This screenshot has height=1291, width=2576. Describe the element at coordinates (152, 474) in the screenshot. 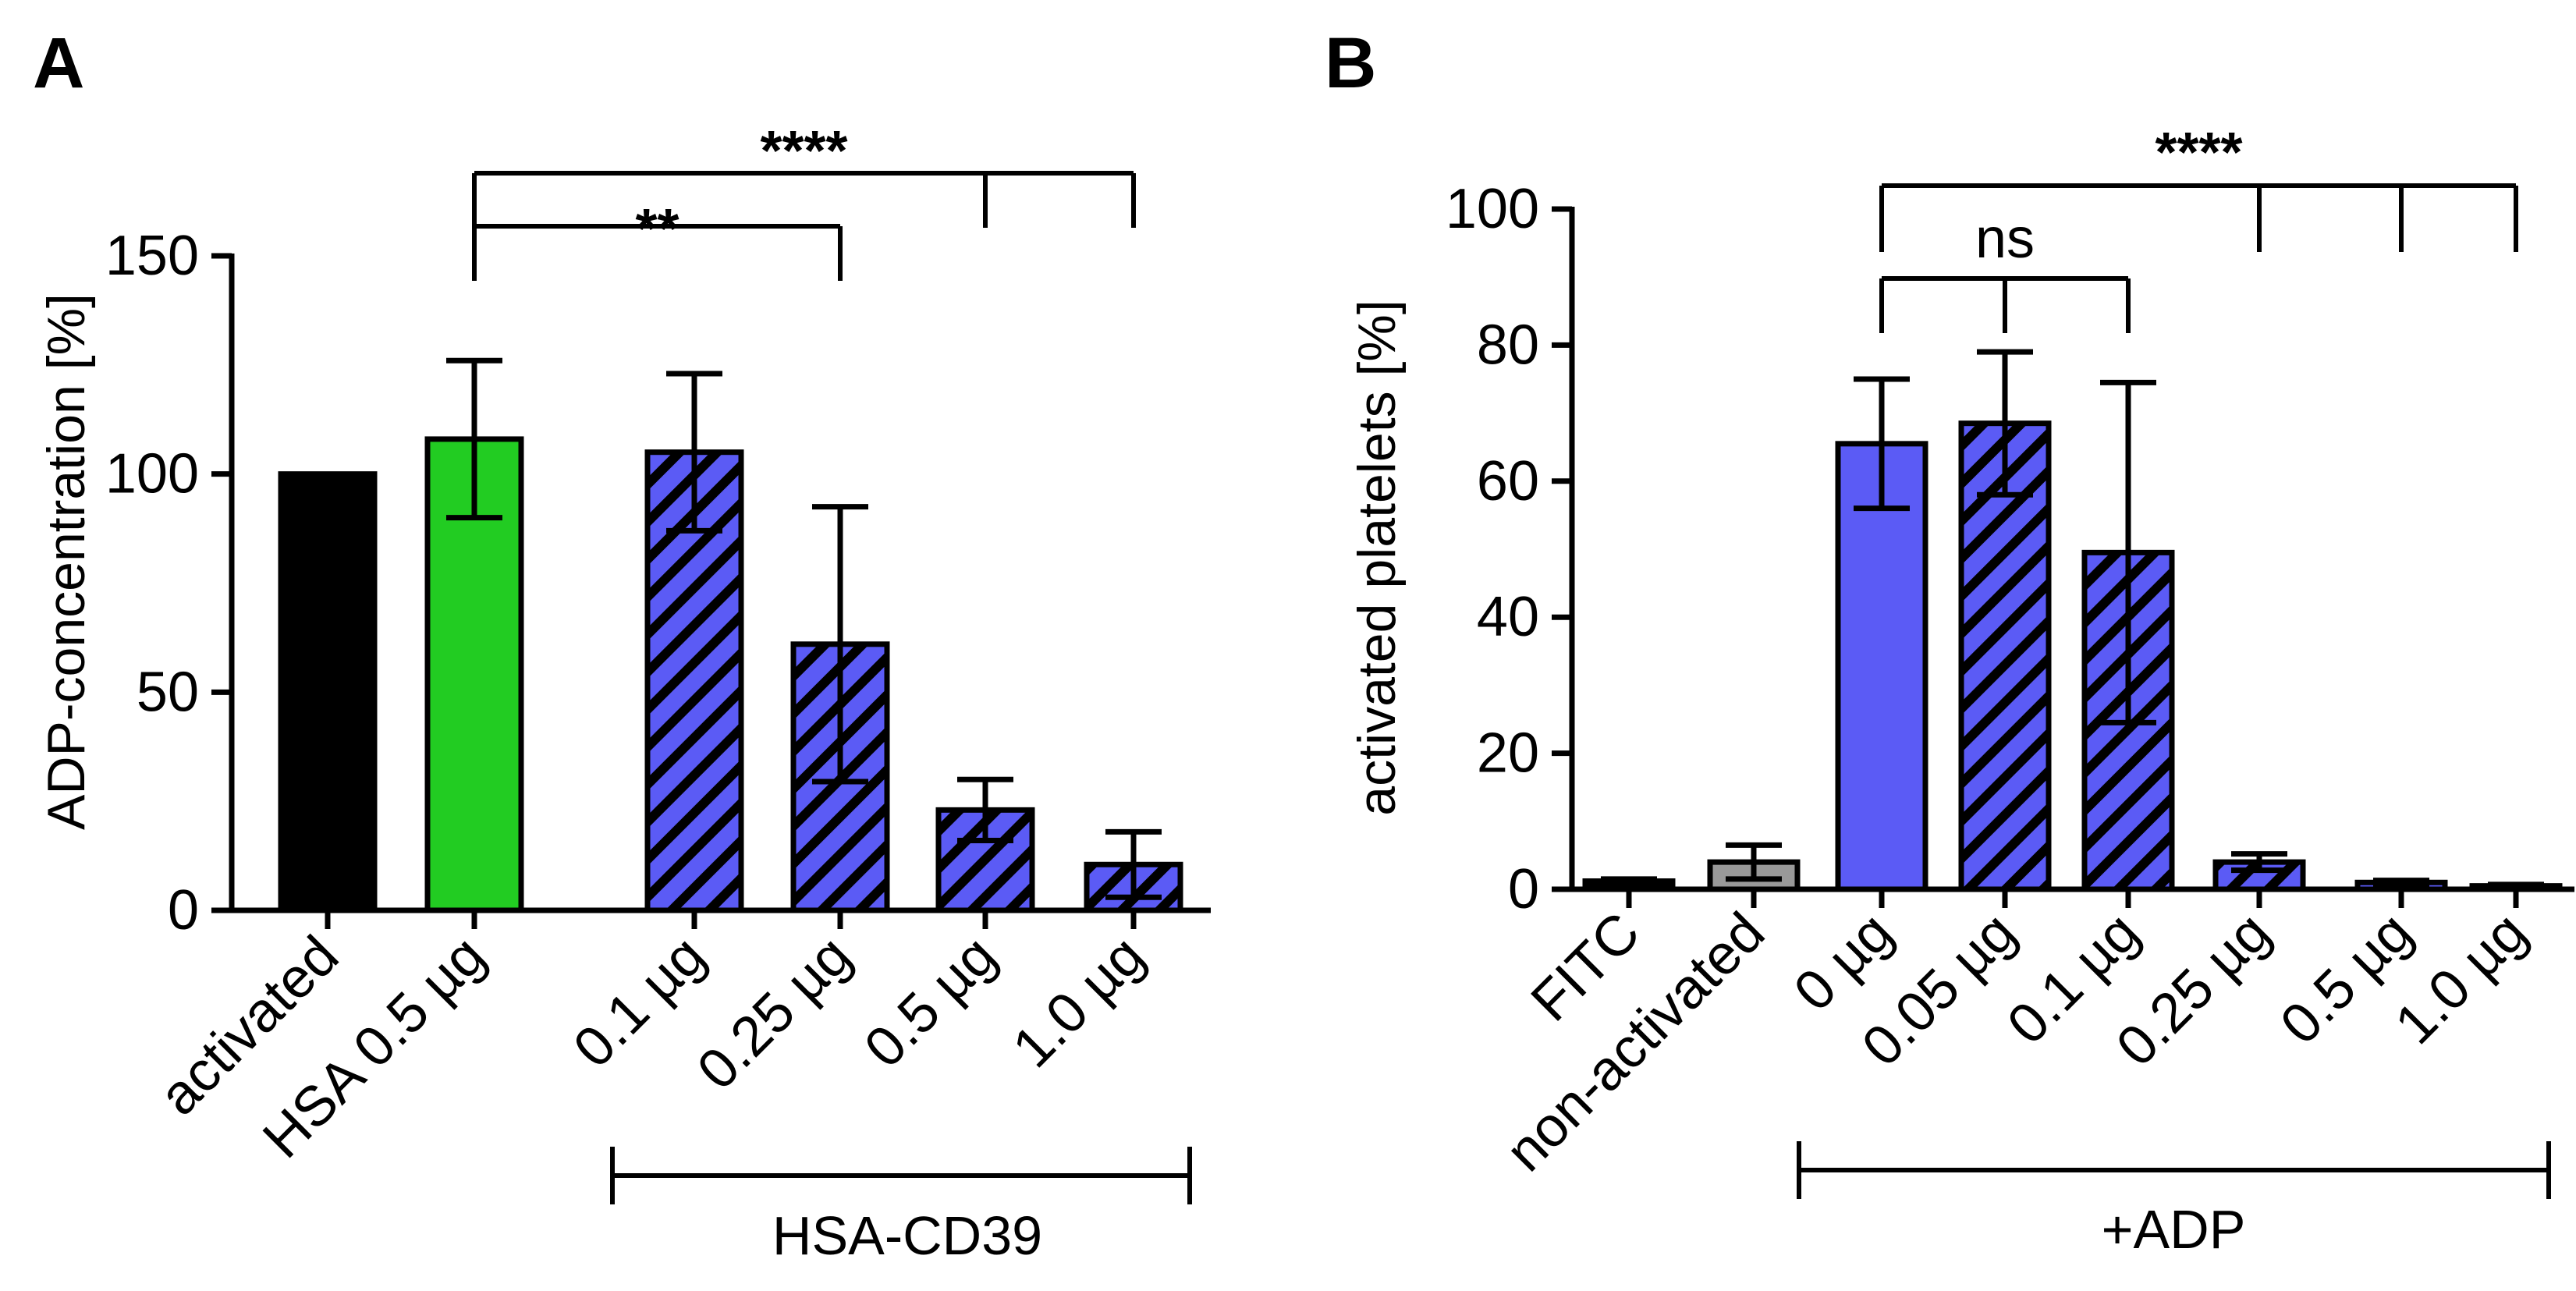

I see `panel-a-y-tick-label-2: 100` at that location.